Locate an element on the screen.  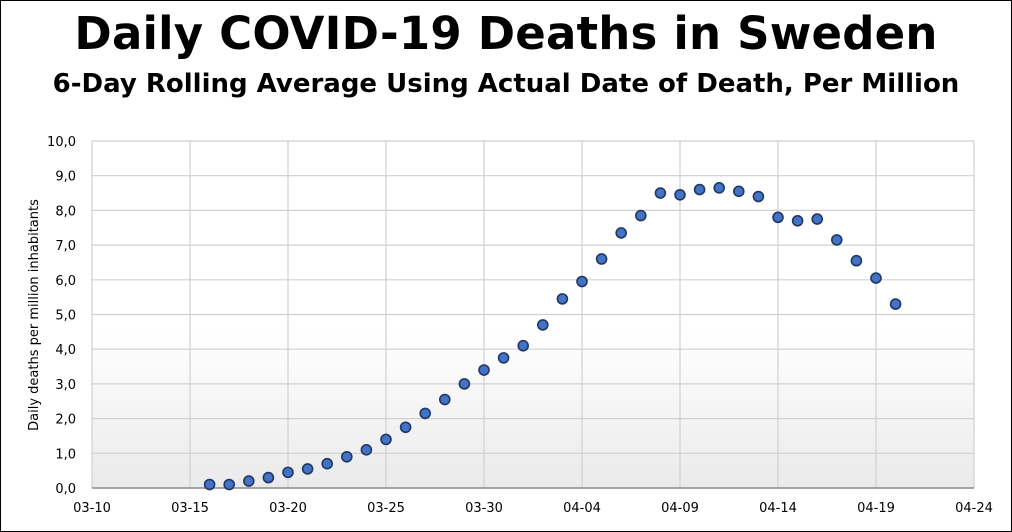
y-tick-label: 10,0 is located at coordinates (61, 142).